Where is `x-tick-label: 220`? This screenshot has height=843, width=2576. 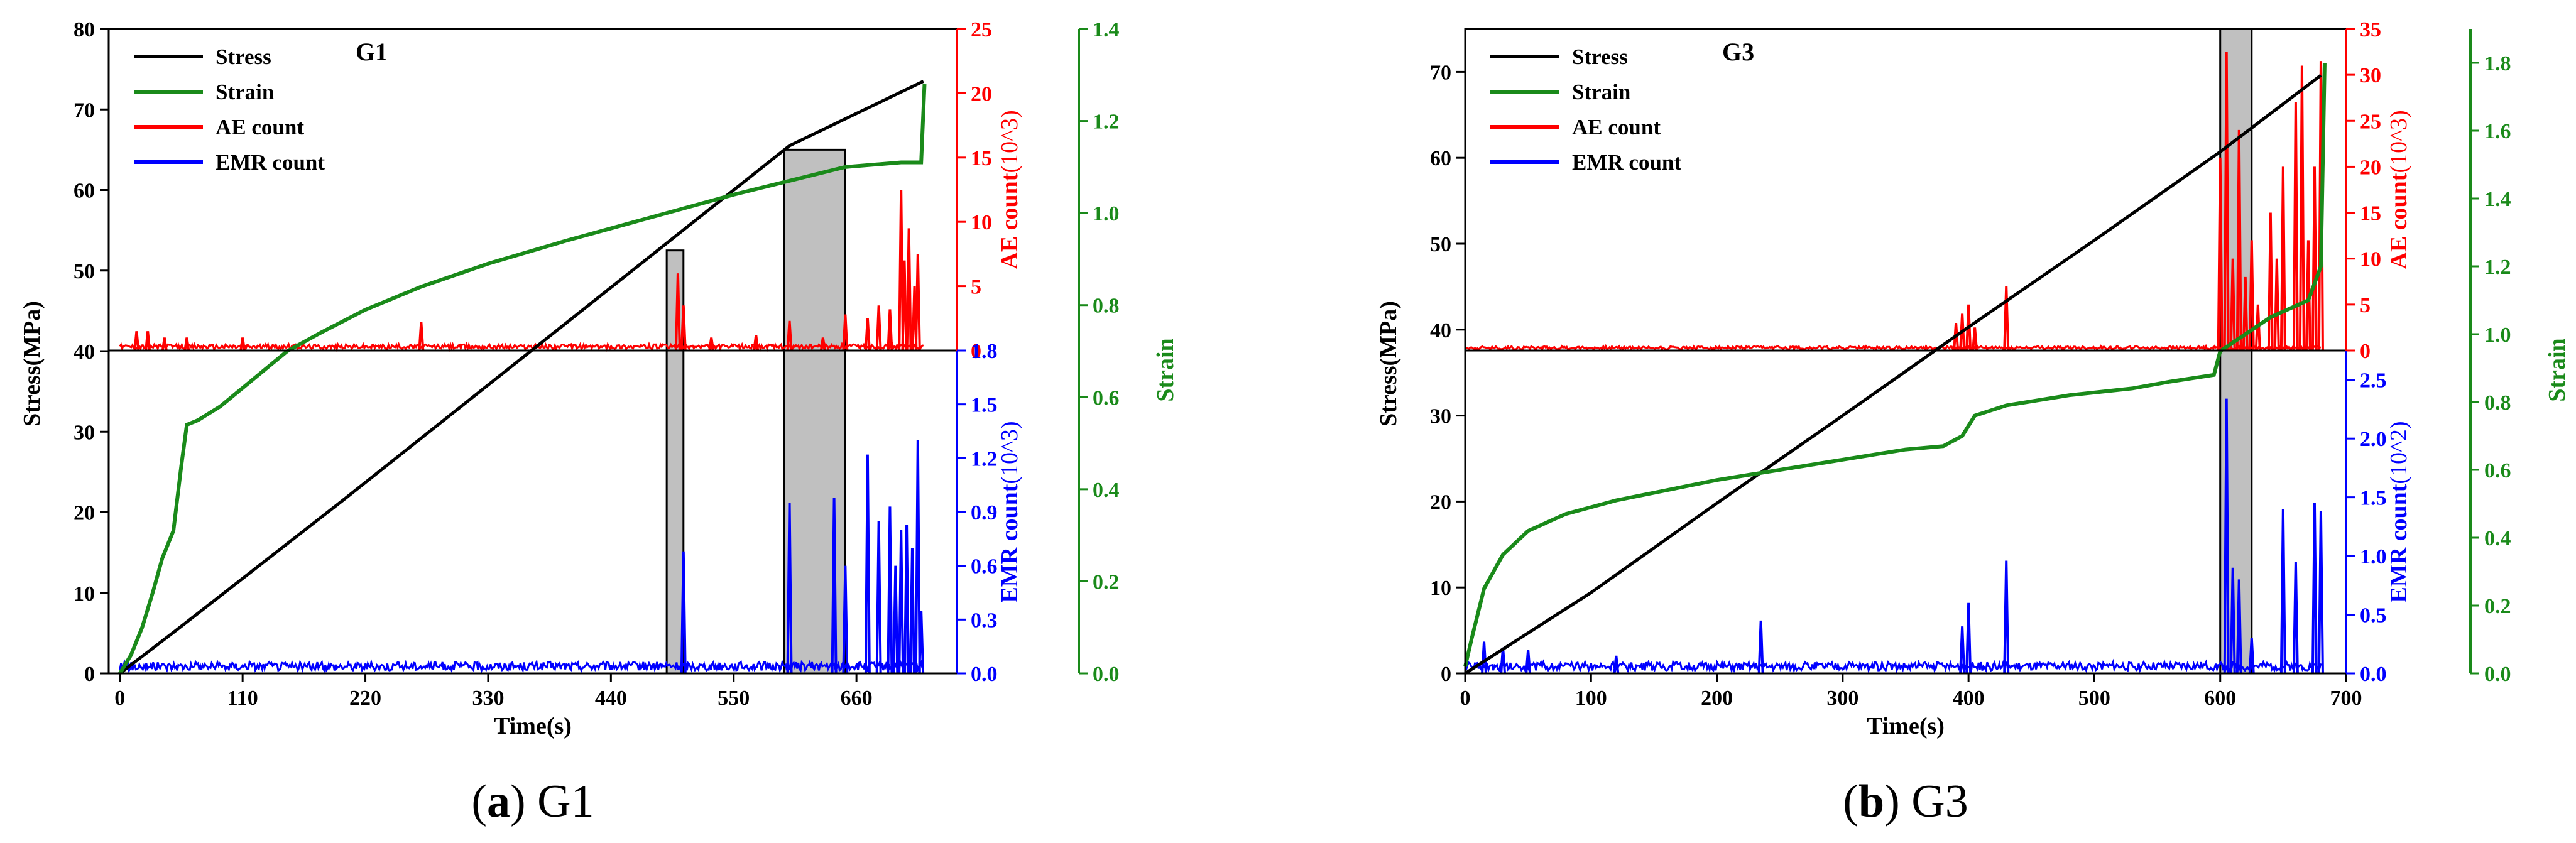 x-tick-label: 220 is located at coordinates (365, 698).